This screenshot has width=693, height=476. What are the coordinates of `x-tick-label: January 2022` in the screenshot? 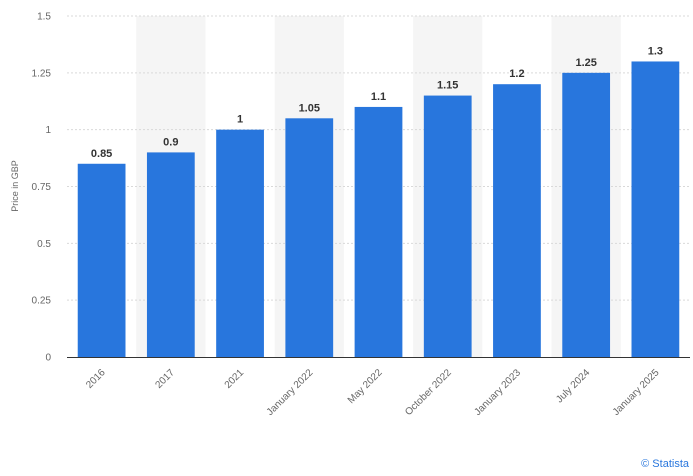 It's located at (290, 392).